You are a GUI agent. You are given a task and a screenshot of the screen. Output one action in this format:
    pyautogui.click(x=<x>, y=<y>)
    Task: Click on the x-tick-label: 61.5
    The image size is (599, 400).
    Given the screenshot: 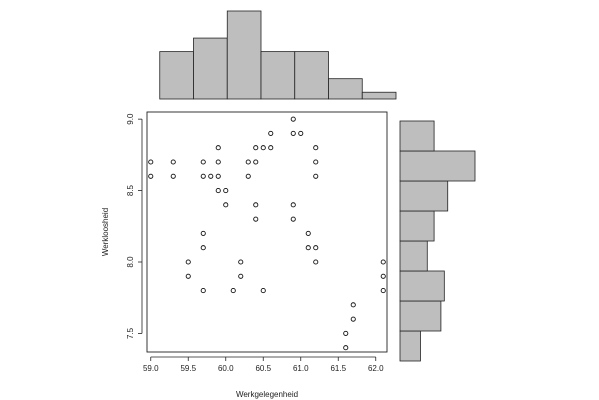 What is the action you would take?
    pyautogui.click(x=338, y=368)
    